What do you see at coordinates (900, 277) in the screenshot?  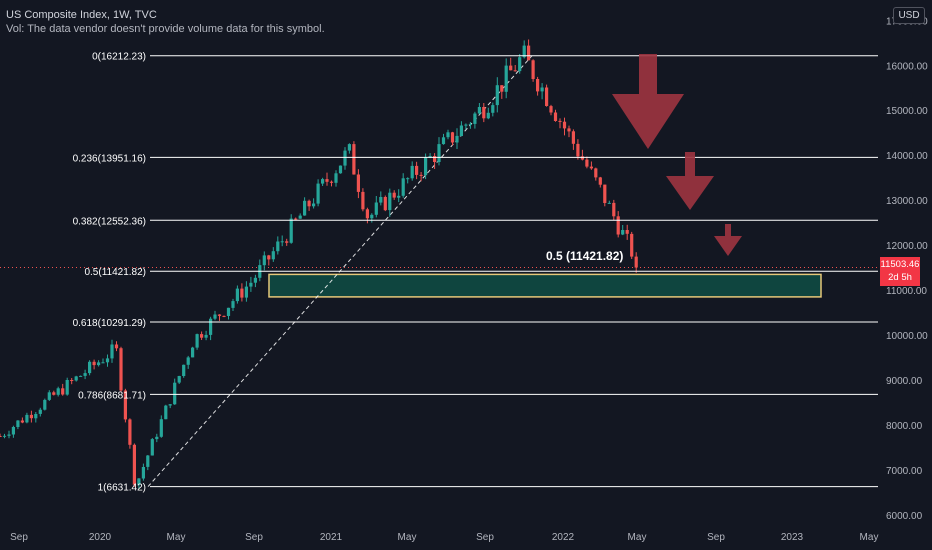 I see `bar-countdown: 2d 5h` at bounding box center [900, 277].